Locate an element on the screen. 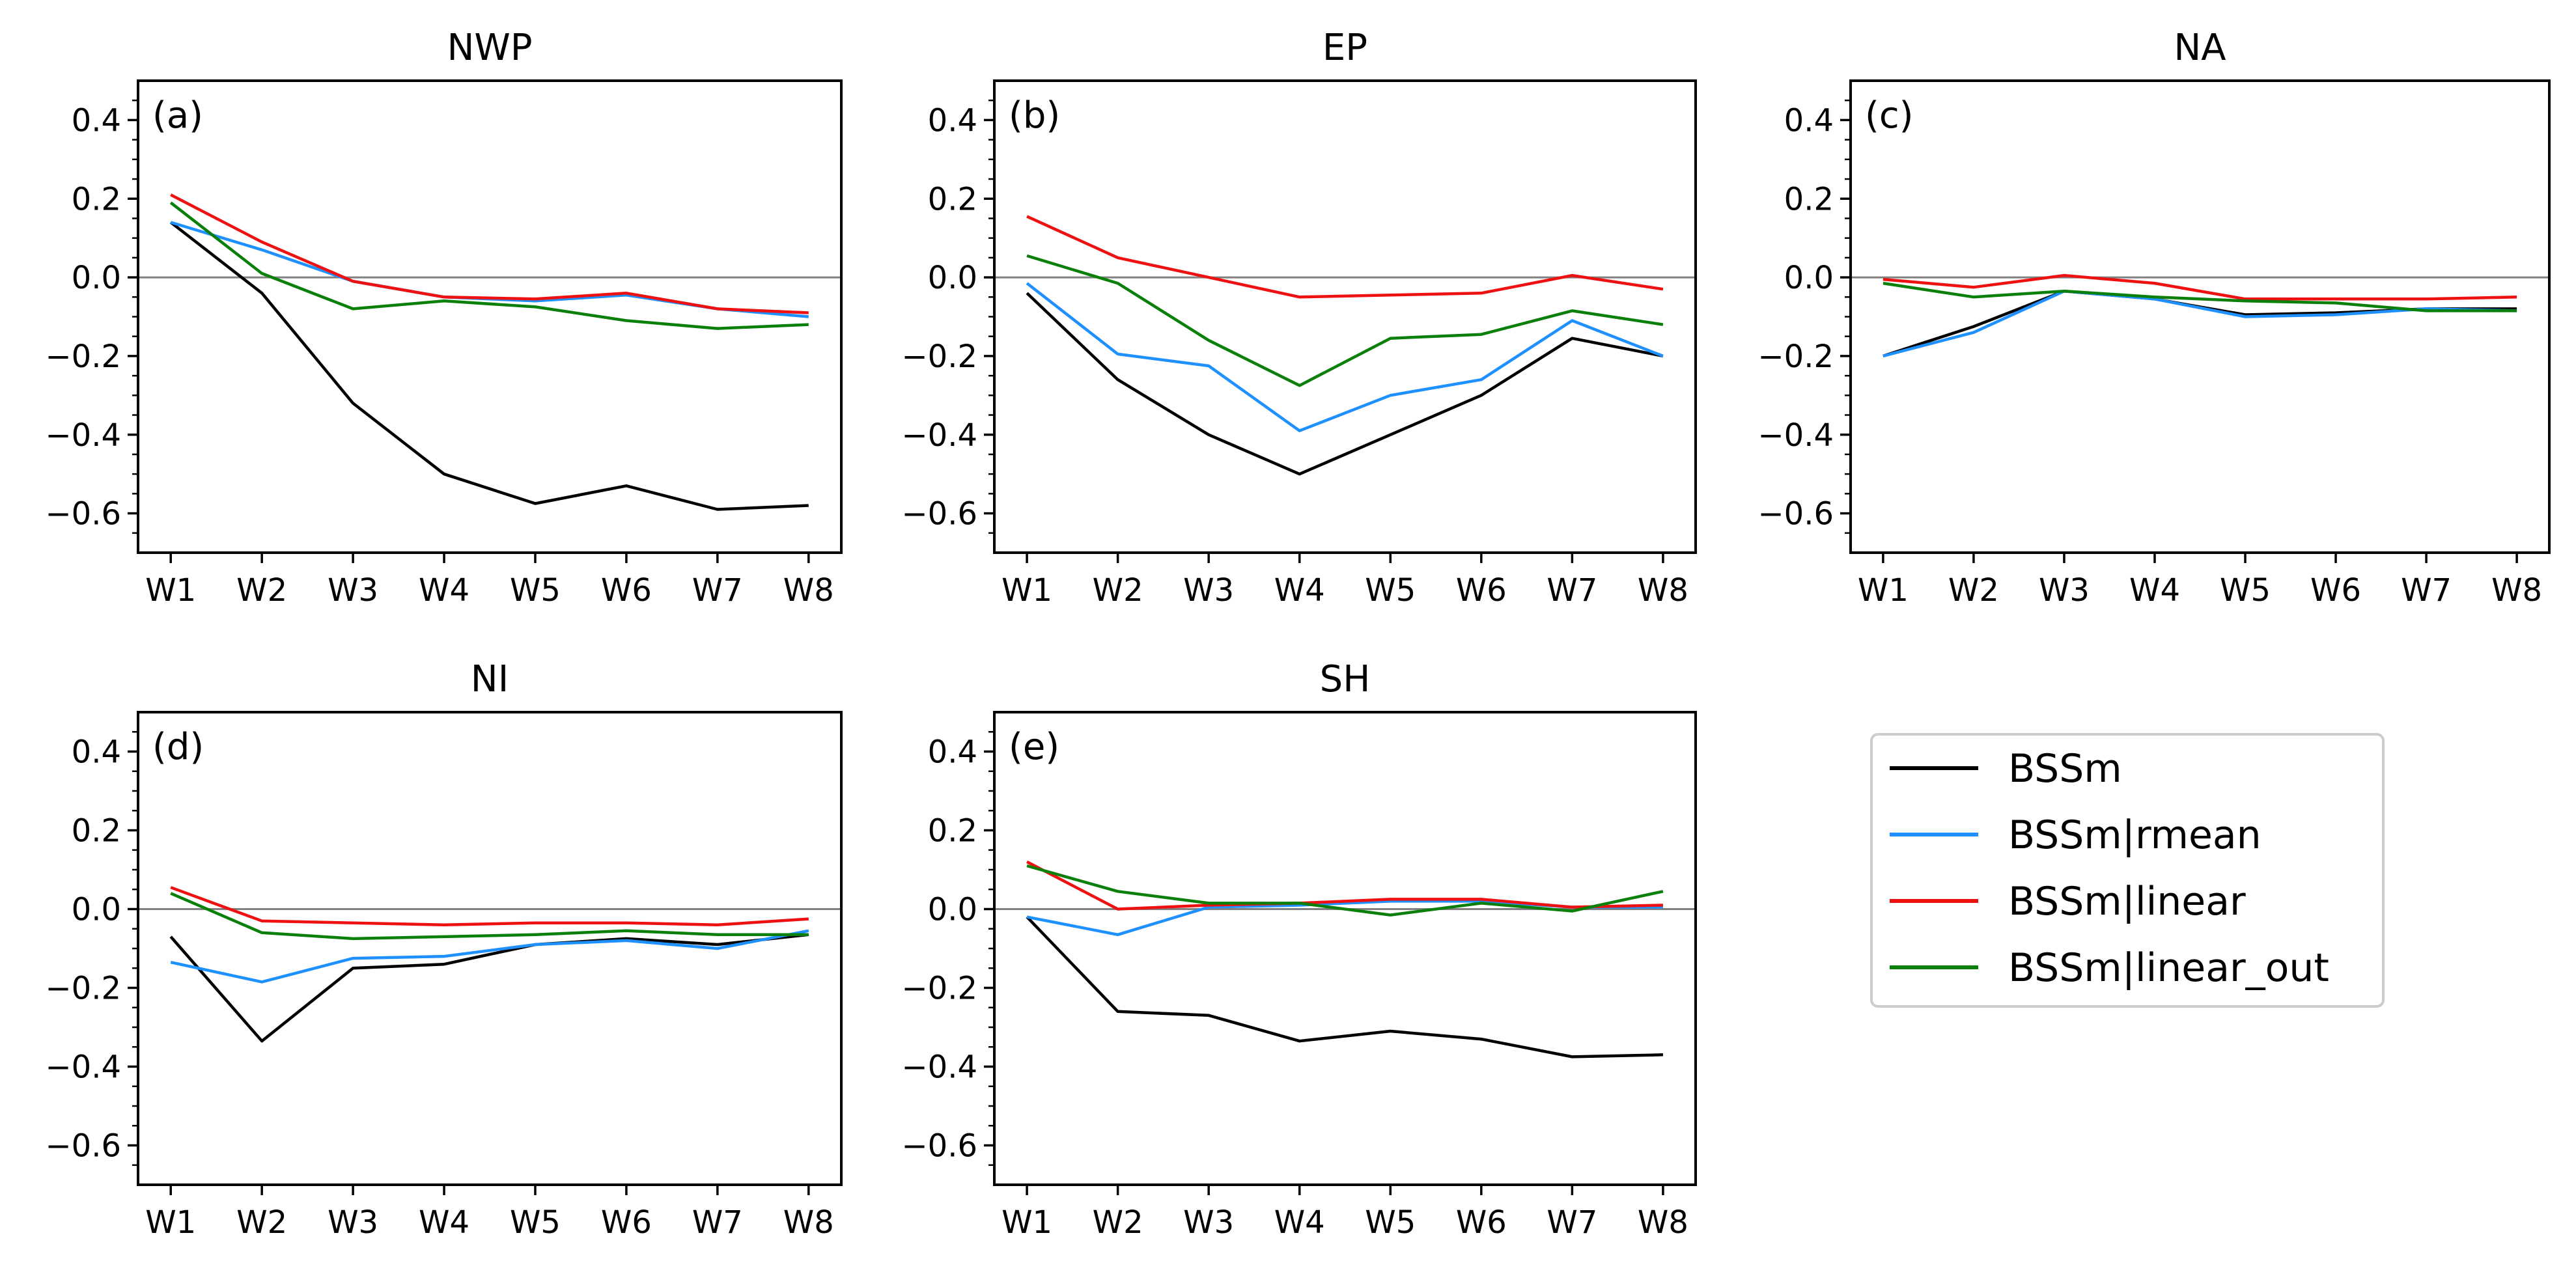 The height and width of the screenshot is (1272, 2576). legend: BSSm BSSm|rmean BSSm|linear BSSm|linear_out is located at coordinates (2128, 871).